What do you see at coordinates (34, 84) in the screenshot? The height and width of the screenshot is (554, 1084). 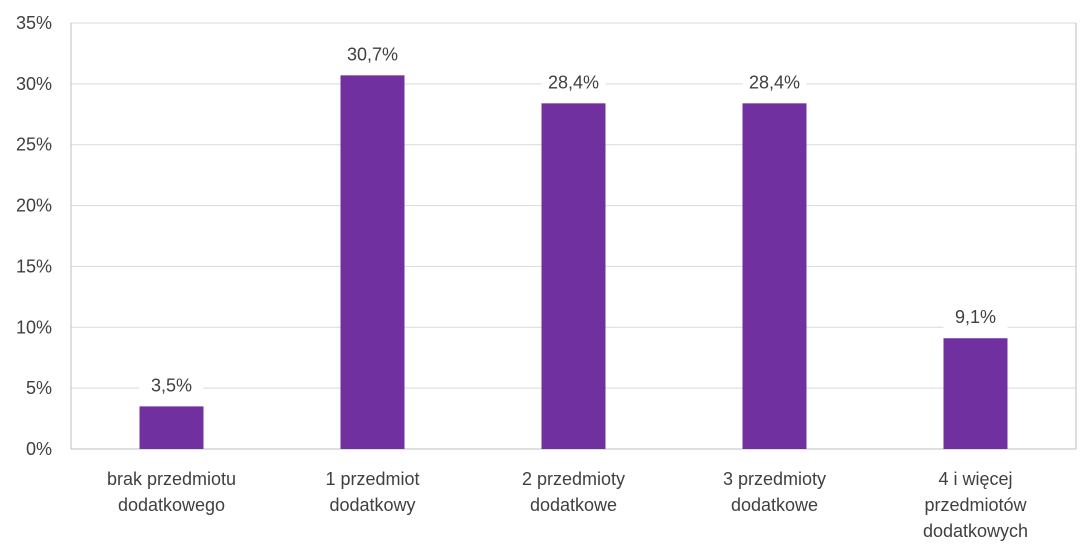 I see `y-tick-label: 30%` at bounding box center [34, 84].